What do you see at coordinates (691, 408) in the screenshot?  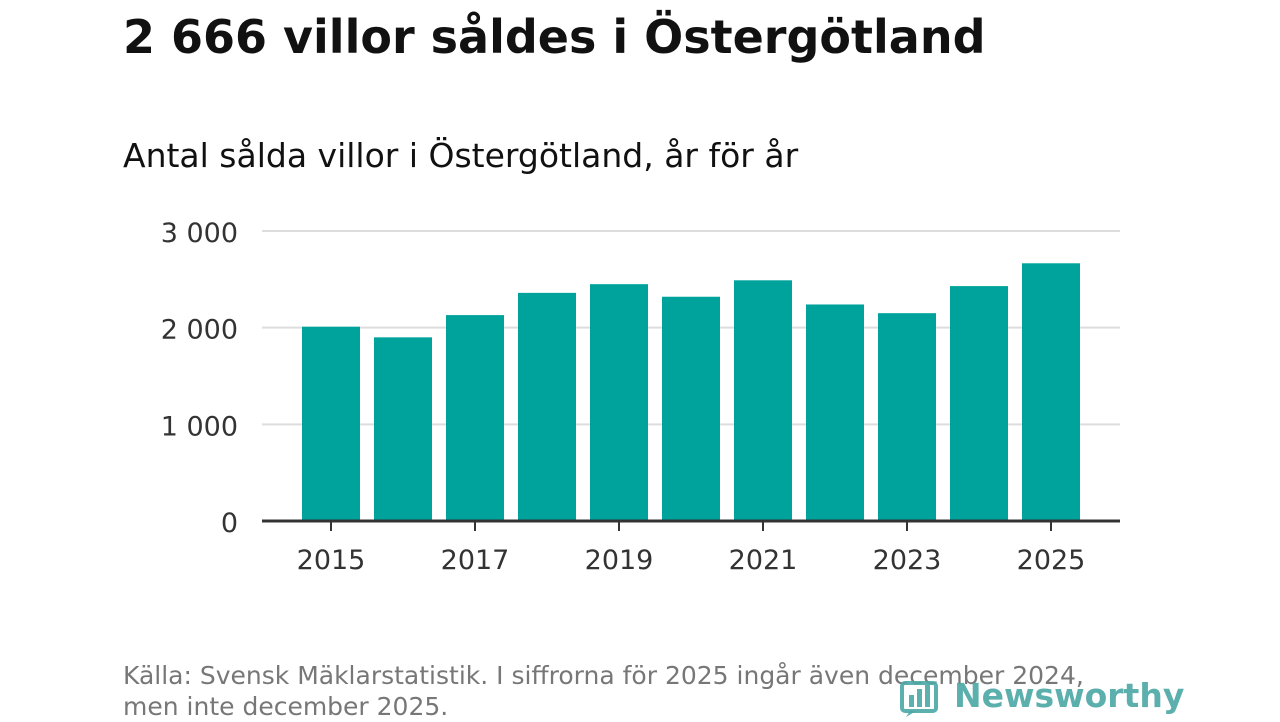 I see `bar-2020` at bounding box center [691, 408].